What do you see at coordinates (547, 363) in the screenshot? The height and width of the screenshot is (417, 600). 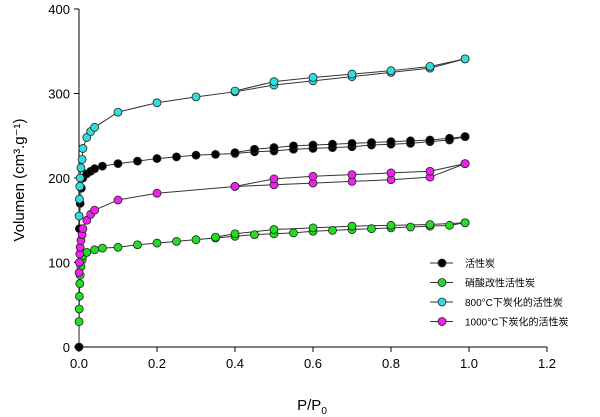 I see `x-tick-label: 1.2` at bounding box center [547, 363].